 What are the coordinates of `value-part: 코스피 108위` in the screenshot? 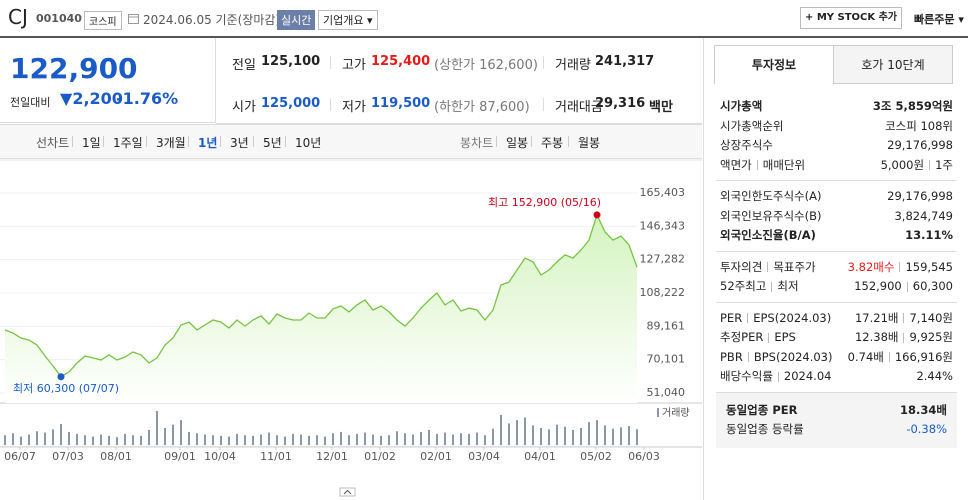 It's located at (919, 125).